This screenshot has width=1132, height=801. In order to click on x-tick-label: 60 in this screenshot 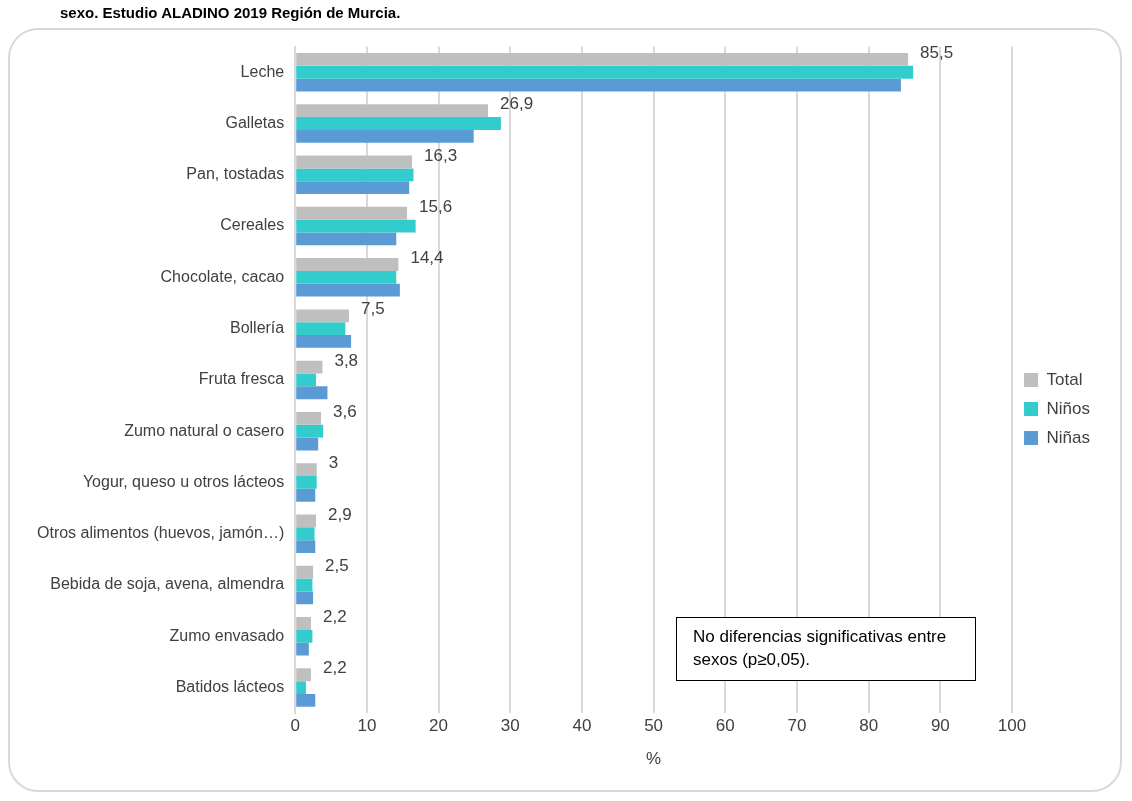, I will do `click(725, 726)`.